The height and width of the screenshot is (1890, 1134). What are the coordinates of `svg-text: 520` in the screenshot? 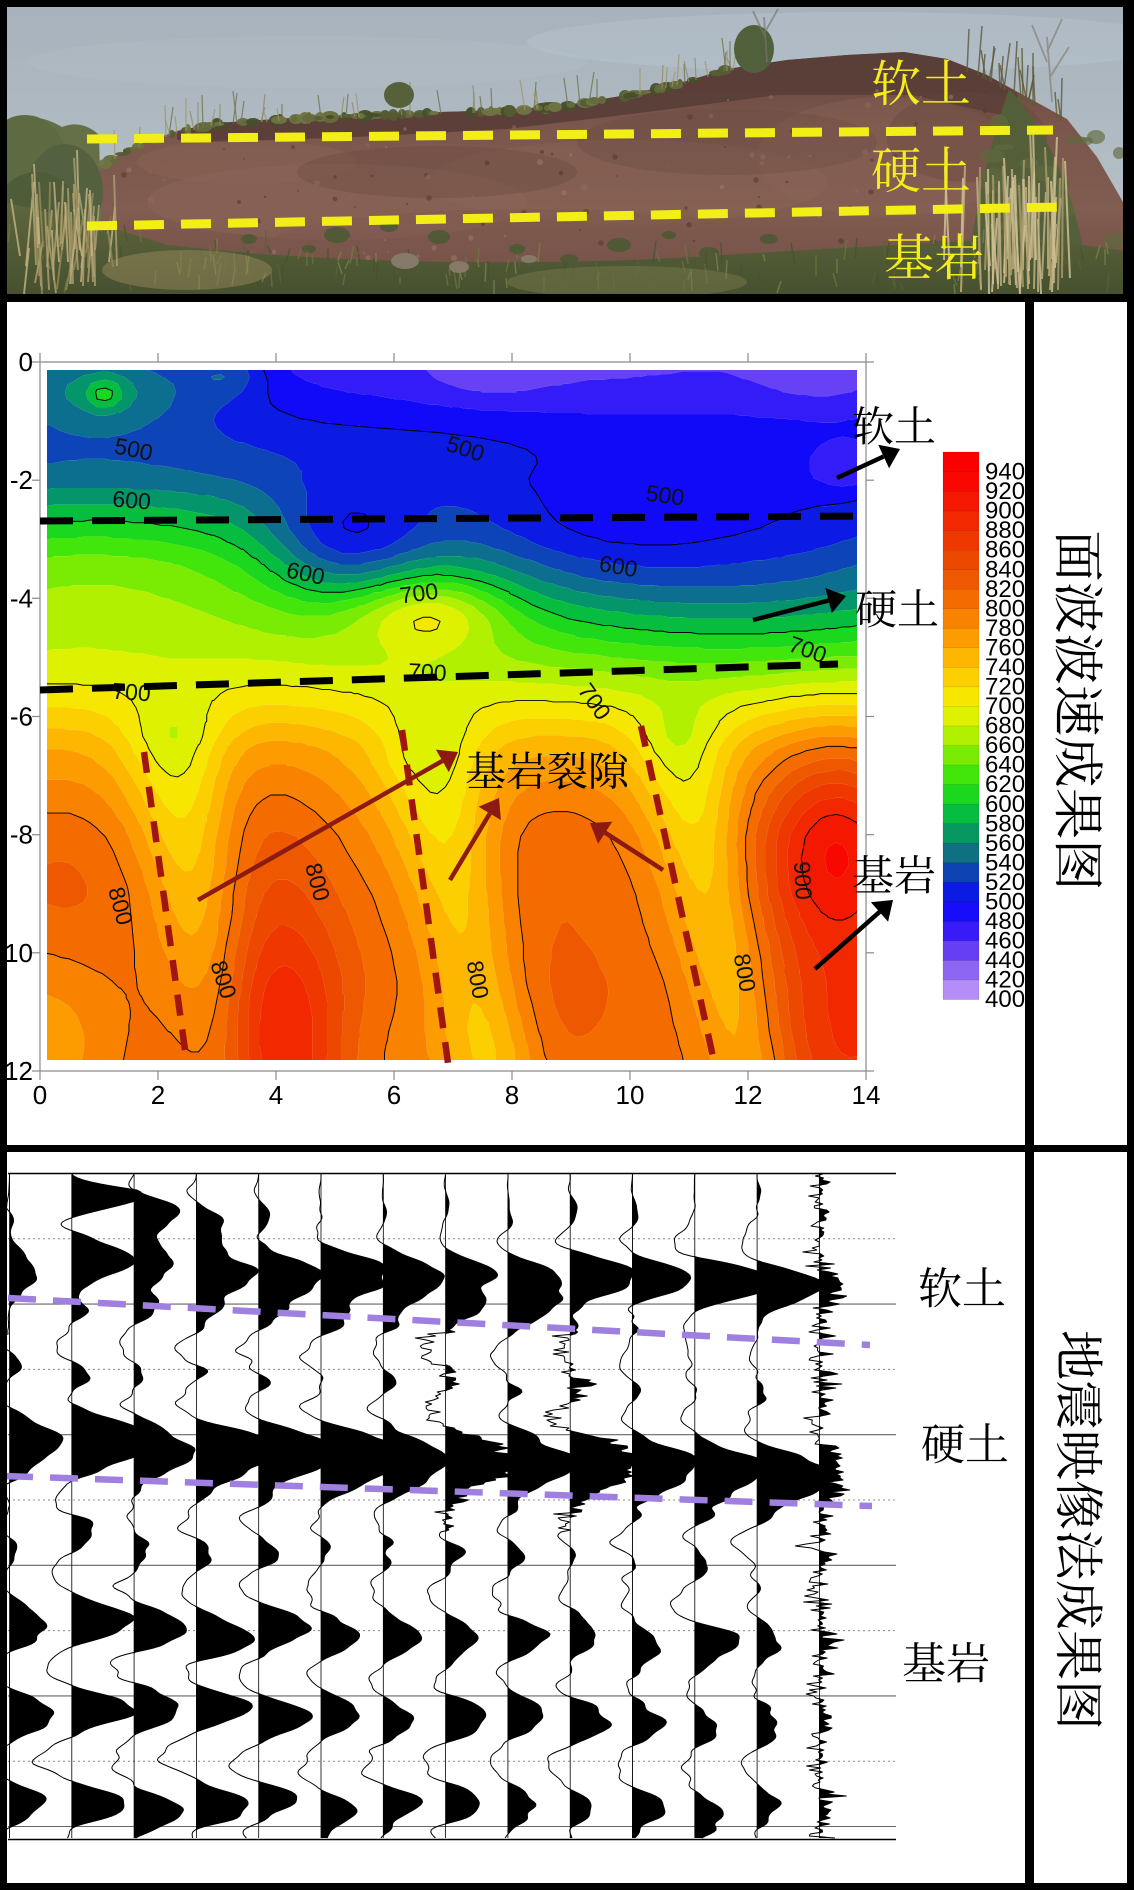 It's located at (1005, 882).